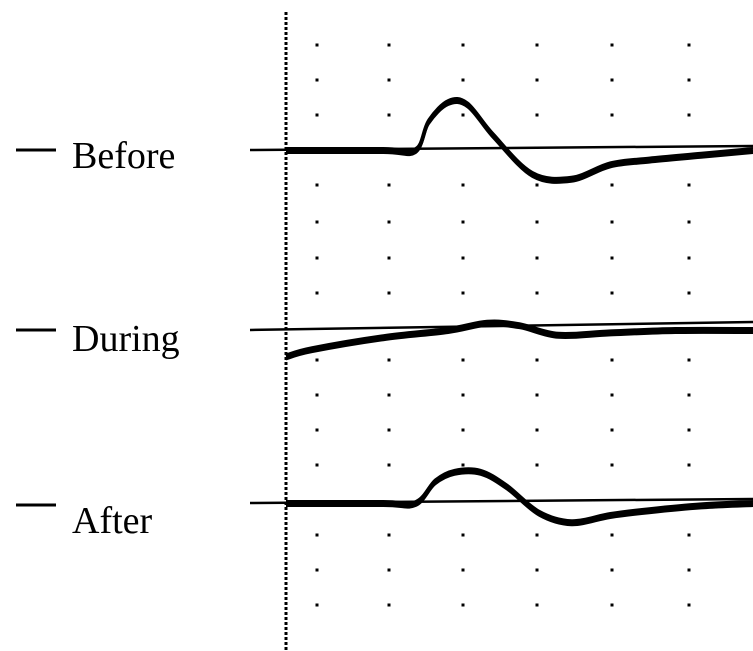  I want to click on trace-labels: Before During After, so click(98, 338).